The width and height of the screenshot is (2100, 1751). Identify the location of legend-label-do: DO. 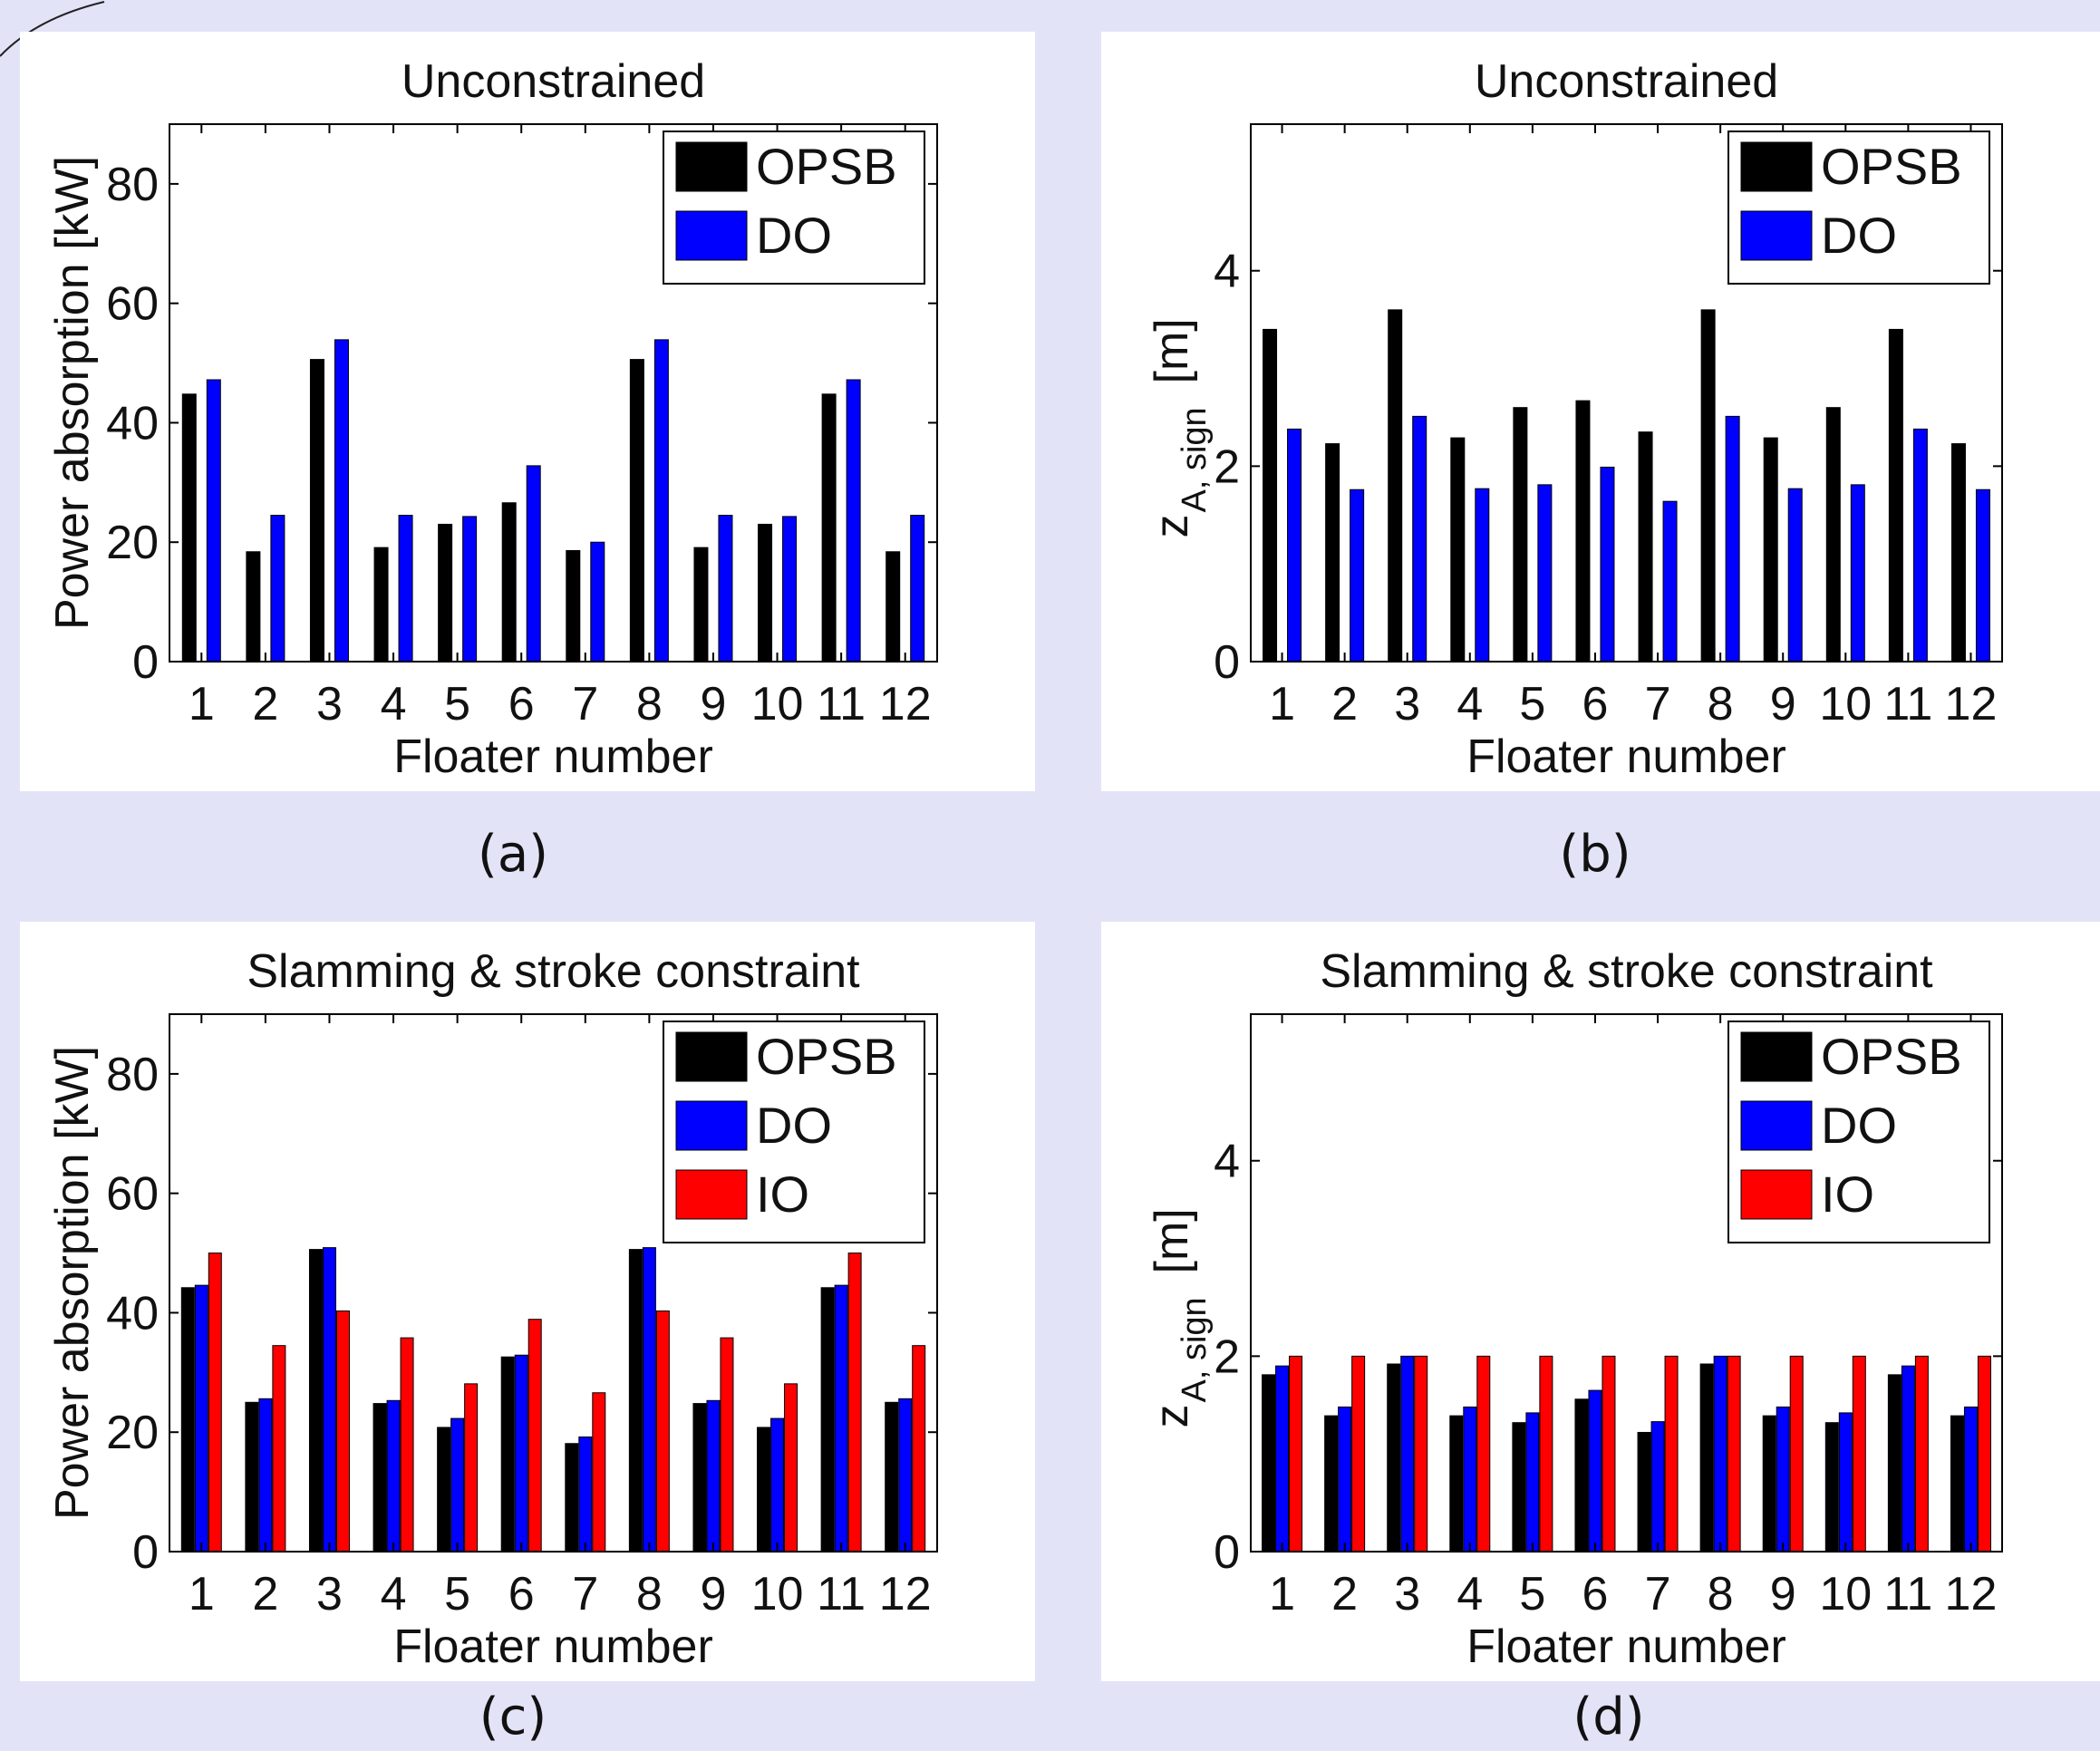
(794, 235).